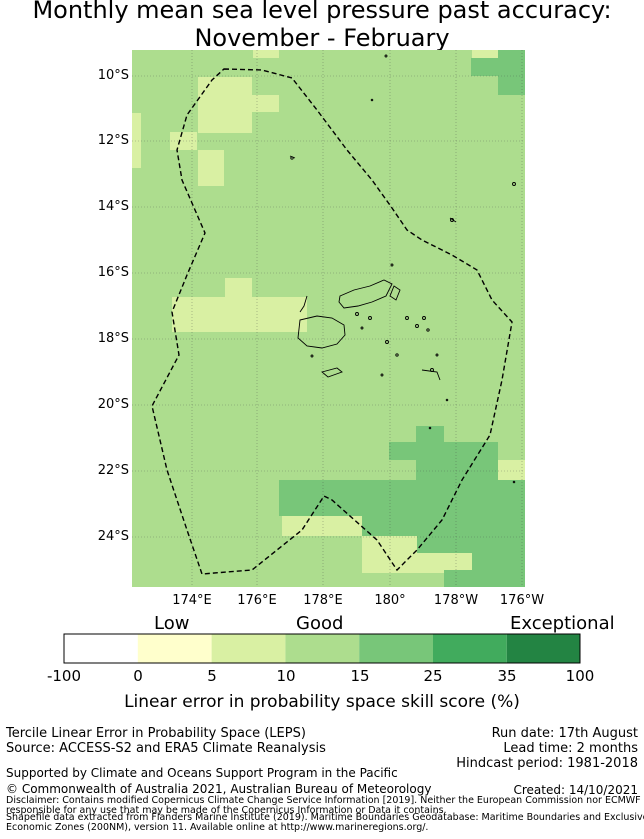  I want to click on lon-label: 178°E, so click(323, 600).